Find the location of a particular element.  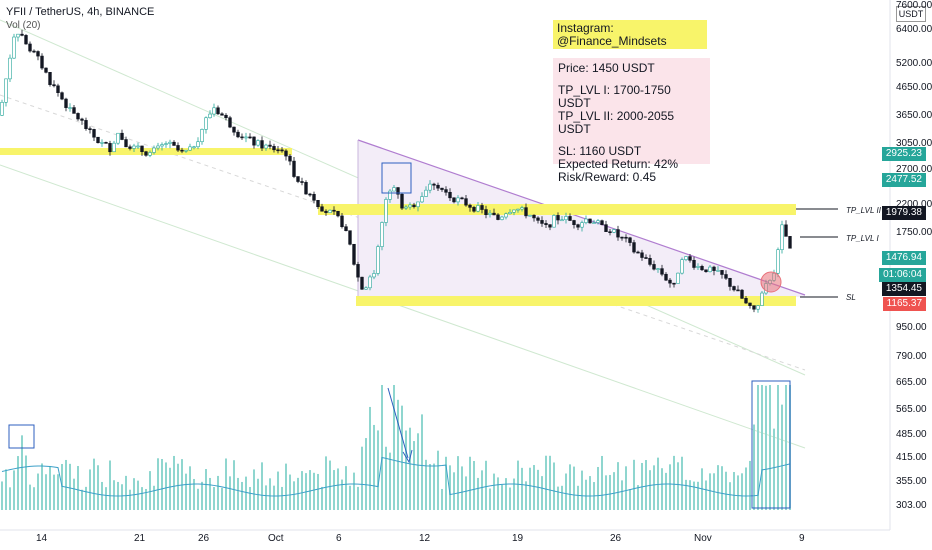

volume-arrow-head is located at coordinates (407, 456).